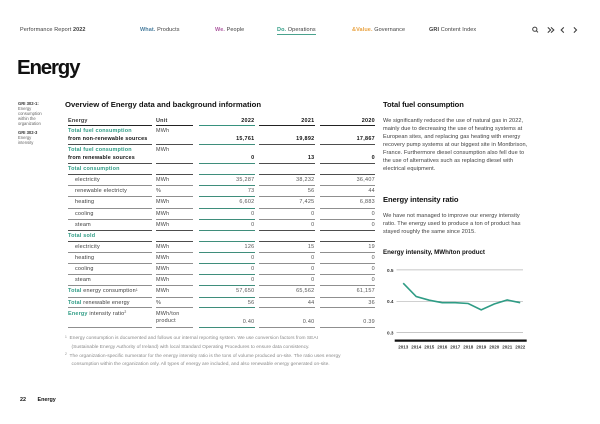 Image resolution: width=600 pixels, height=424 pixels. Describe the element at coordinates (481, 347) in the screenshot. I see `svg-text: 2019` at that location.